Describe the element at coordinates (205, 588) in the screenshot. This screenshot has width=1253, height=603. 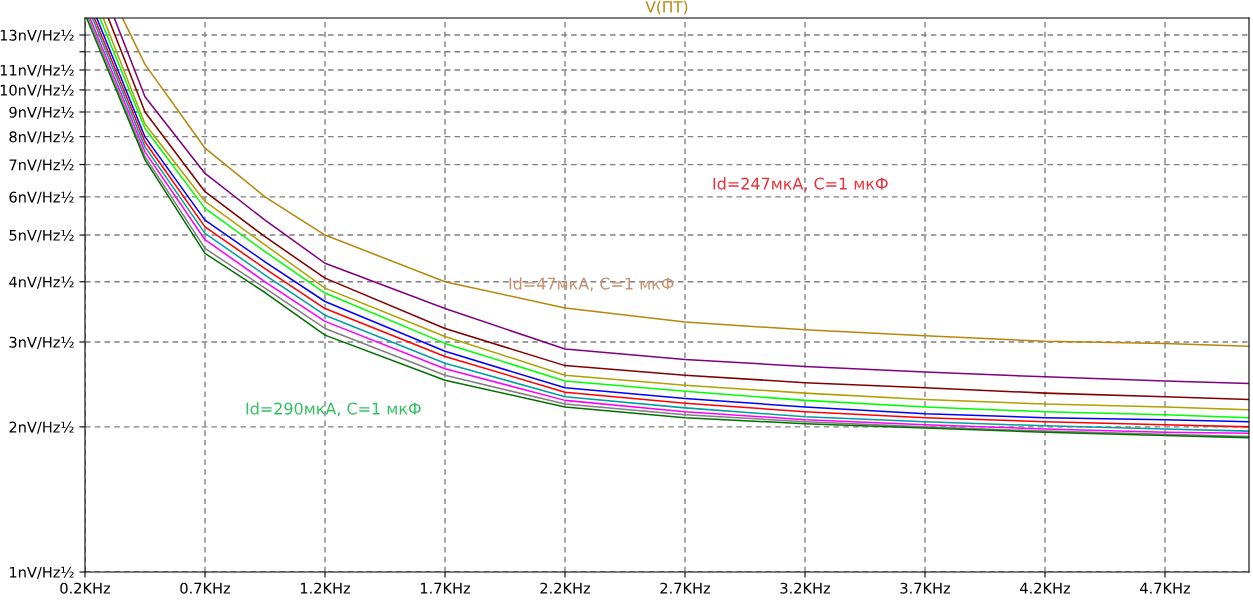
I see `x-tick-label: 0.7KHz` at that location.